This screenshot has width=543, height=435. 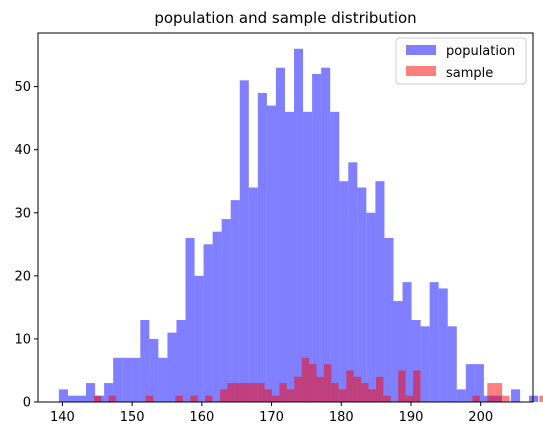 What do you see at coordinates (480, 51) in the screenshot?
I see `legend-label-population: population` at bounding box center [480, 51].